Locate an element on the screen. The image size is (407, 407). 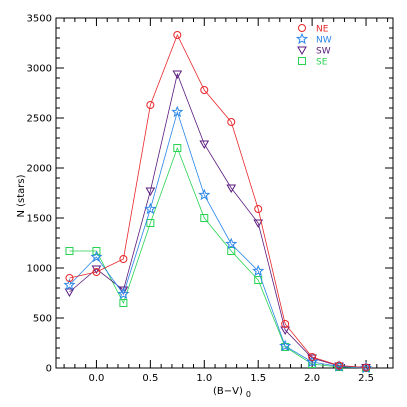
legend-item-se: SE is located at coordinates (313, 62).